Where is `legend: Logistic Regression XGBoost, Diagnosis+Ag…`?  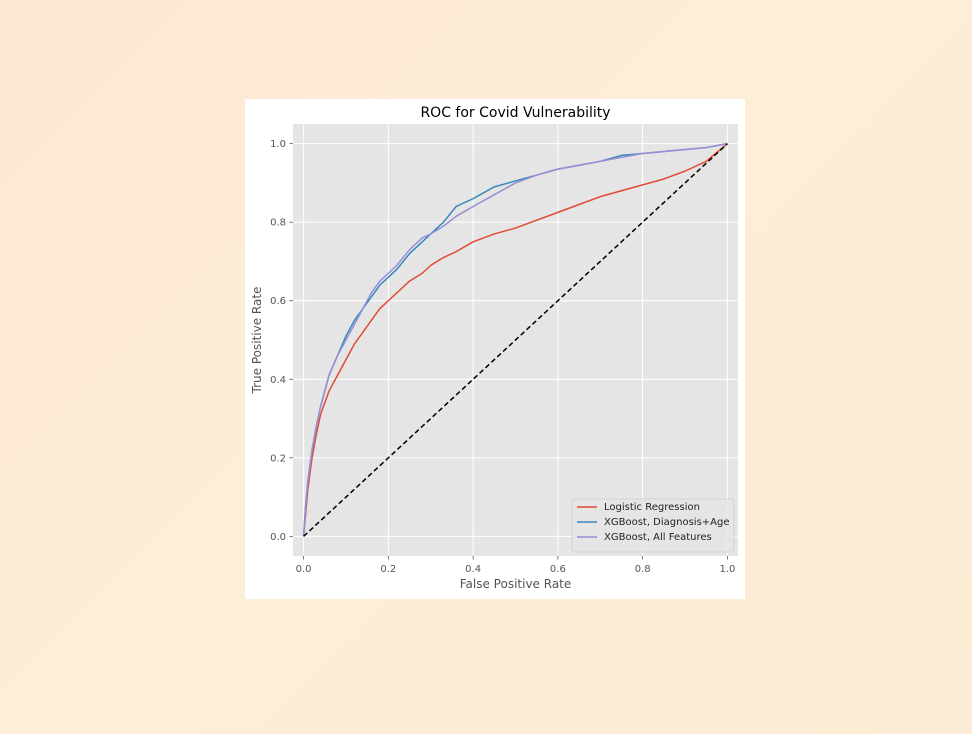
legend: Logistic Regression XGBoost, Diagnosis+Ag… is located at coordinates (653, 525).